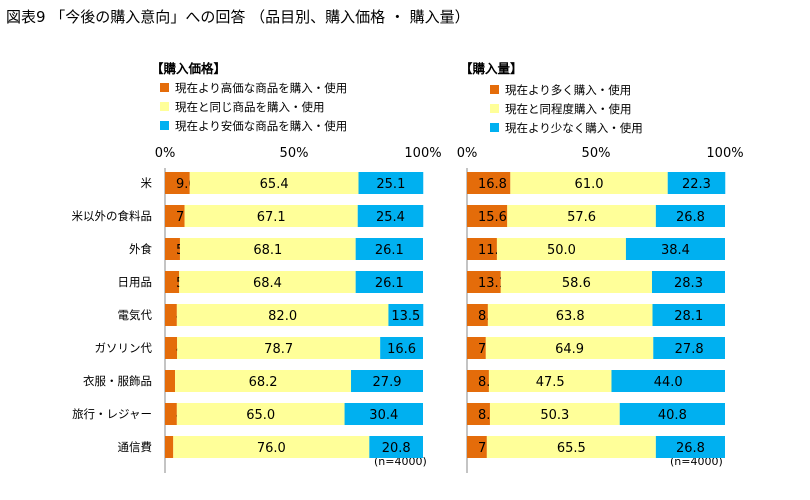 Image resolution: width=810 pixels, height=500 pixels. Describe the element at coordinates (238, 17) in the screenshot. I see `figure-title: 図表9 「今後の購入意向」への回答 （品目別、購入価格 ・ 購入量）` at that location.